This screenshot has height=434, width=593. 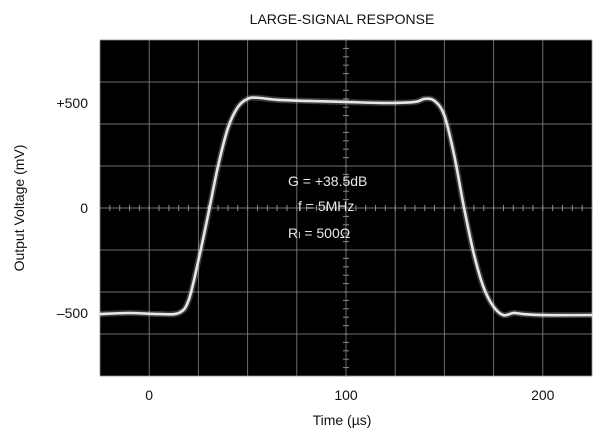 What do you see at coordinates (84, 208) in the screenshot?
I see `y-tick-label: 0` at bounding box center [84, 208].